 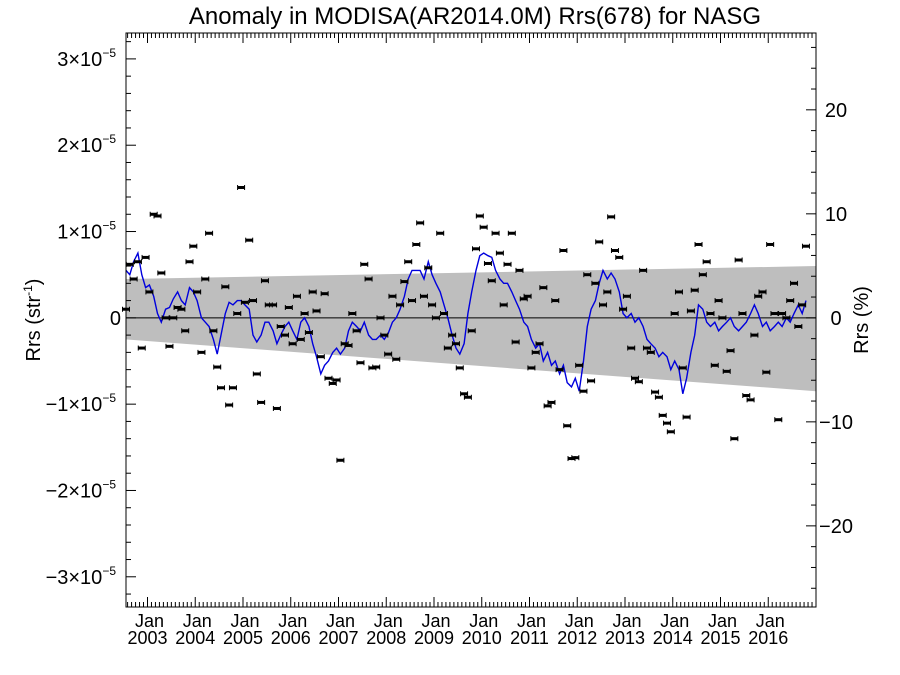 I want to click on left-tick-mantissa: 1×10, so click(x=79, y=233).